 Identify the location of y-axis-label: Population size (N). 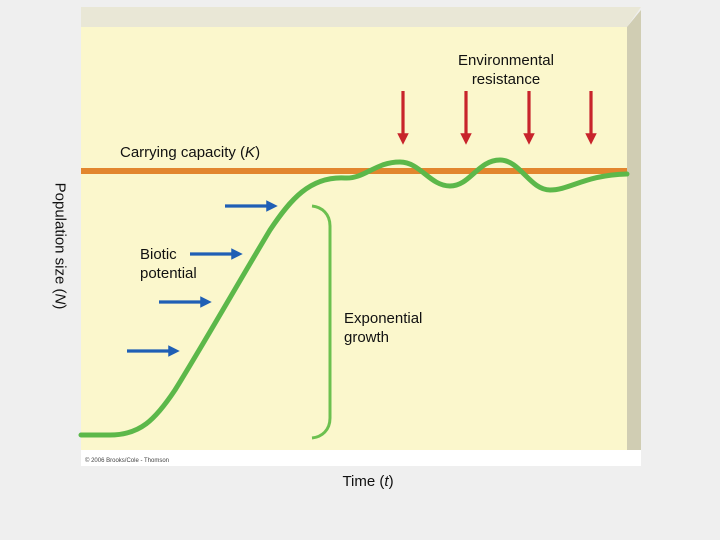
(60, 246).